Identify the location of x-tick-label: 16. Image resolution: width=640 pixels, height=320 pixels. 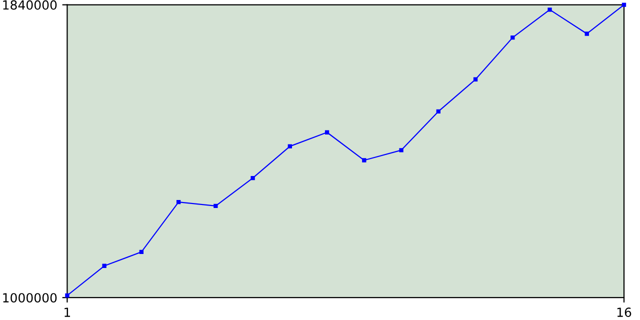
(624, 312).